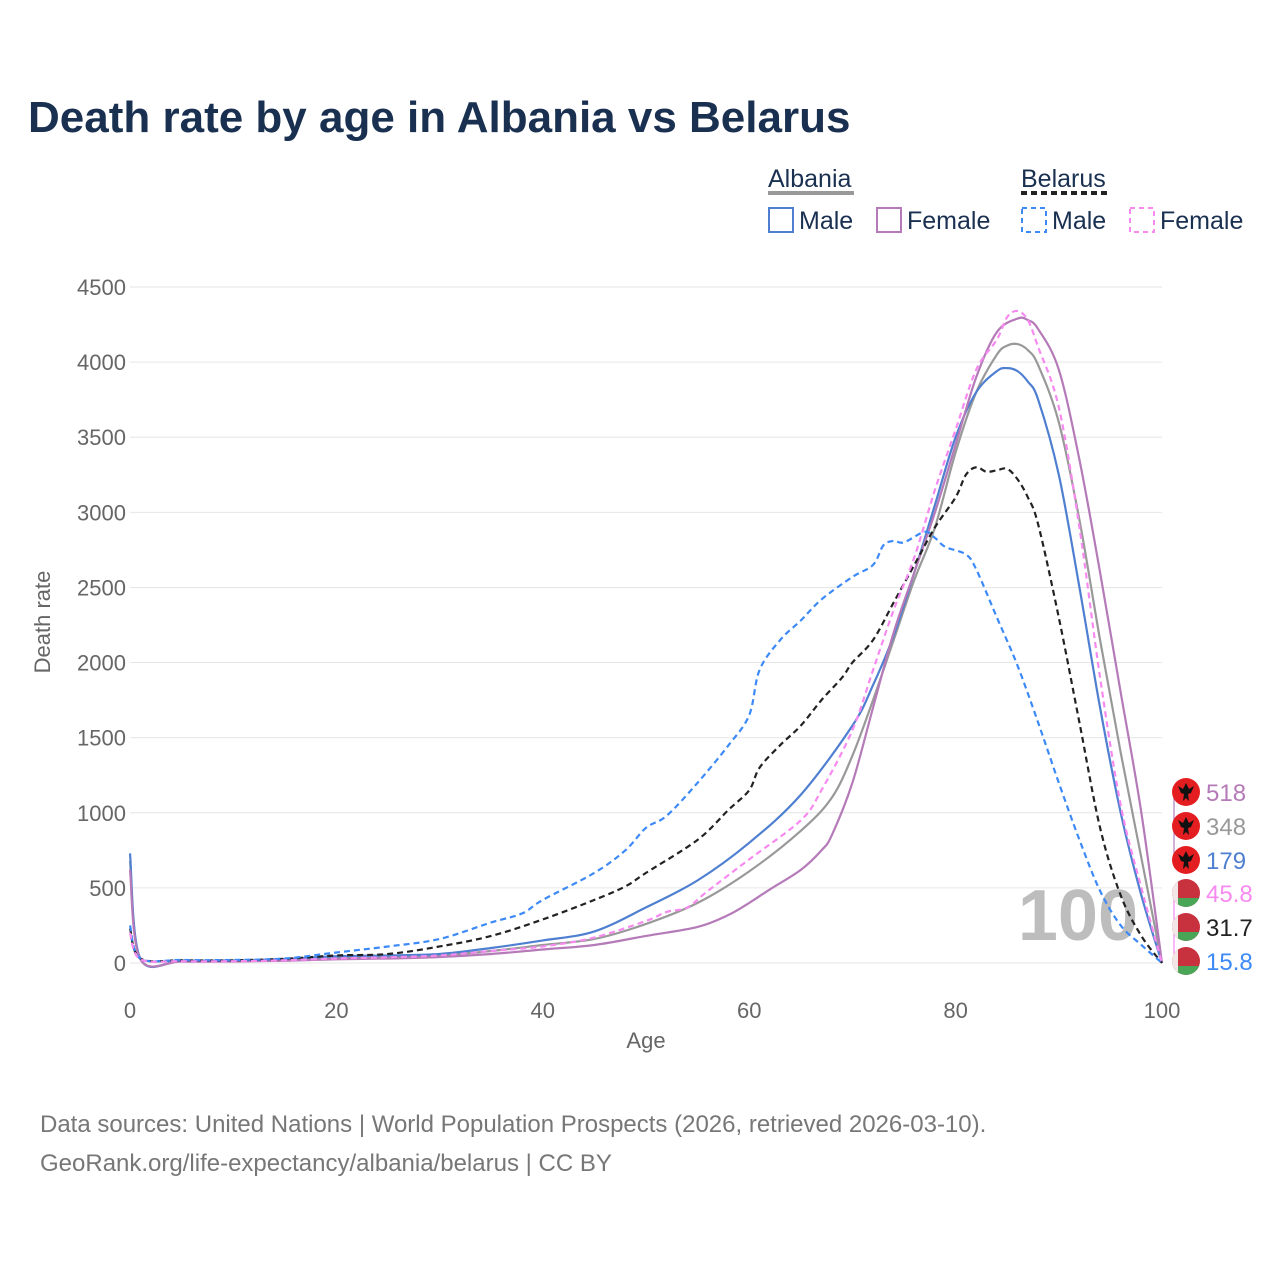 This screenshot has width=1280, height=1280. I want to click on end-label-value: 179, so click(1226, 861).